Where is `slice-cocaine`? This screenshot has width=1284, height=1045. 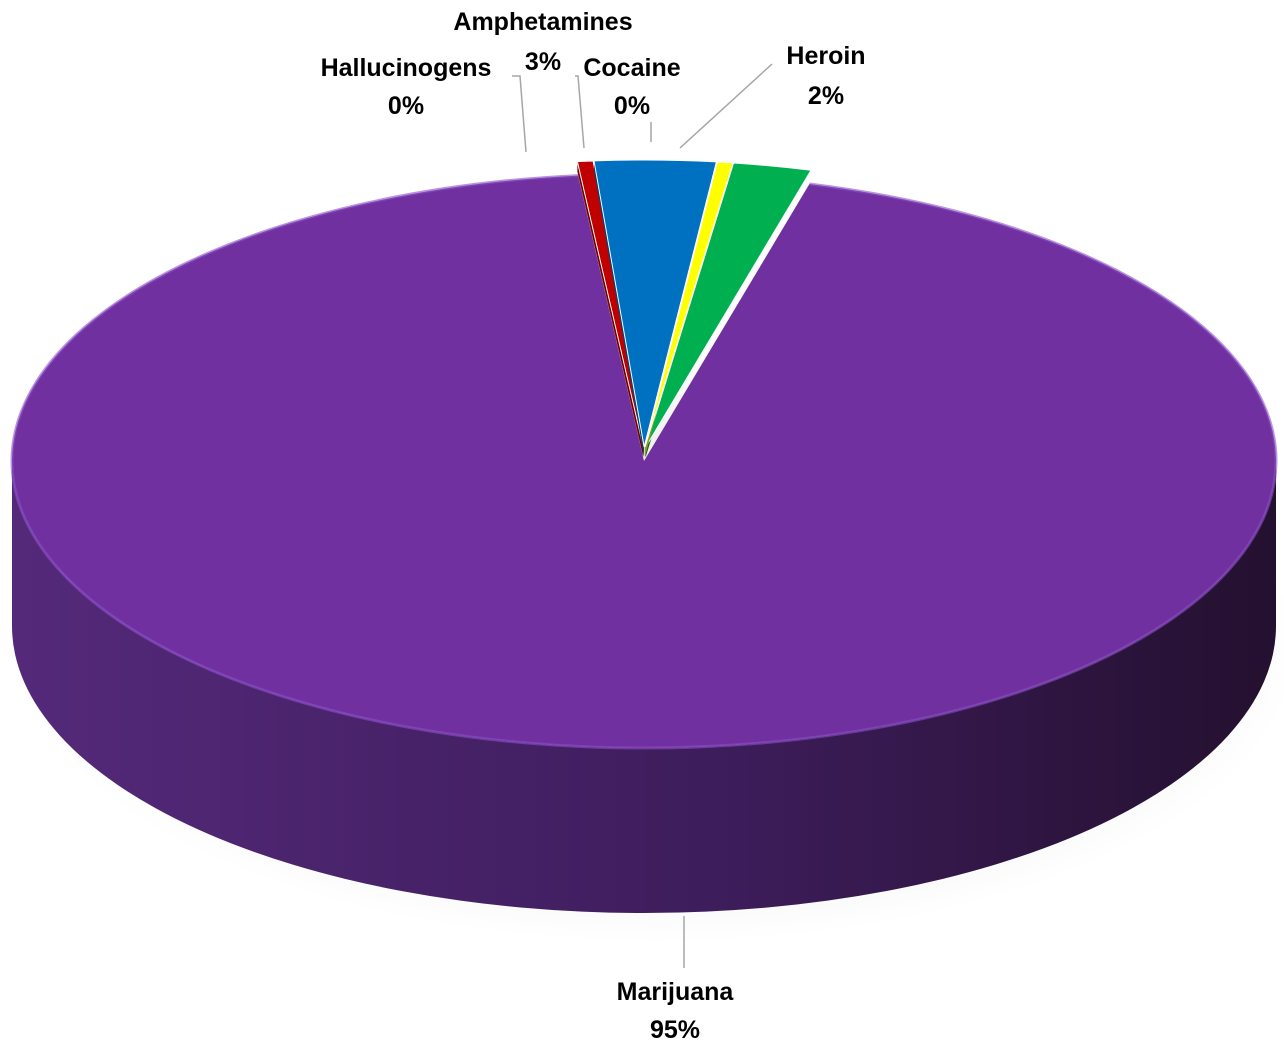 slice-cocaine is located at coordinates (689, 304).